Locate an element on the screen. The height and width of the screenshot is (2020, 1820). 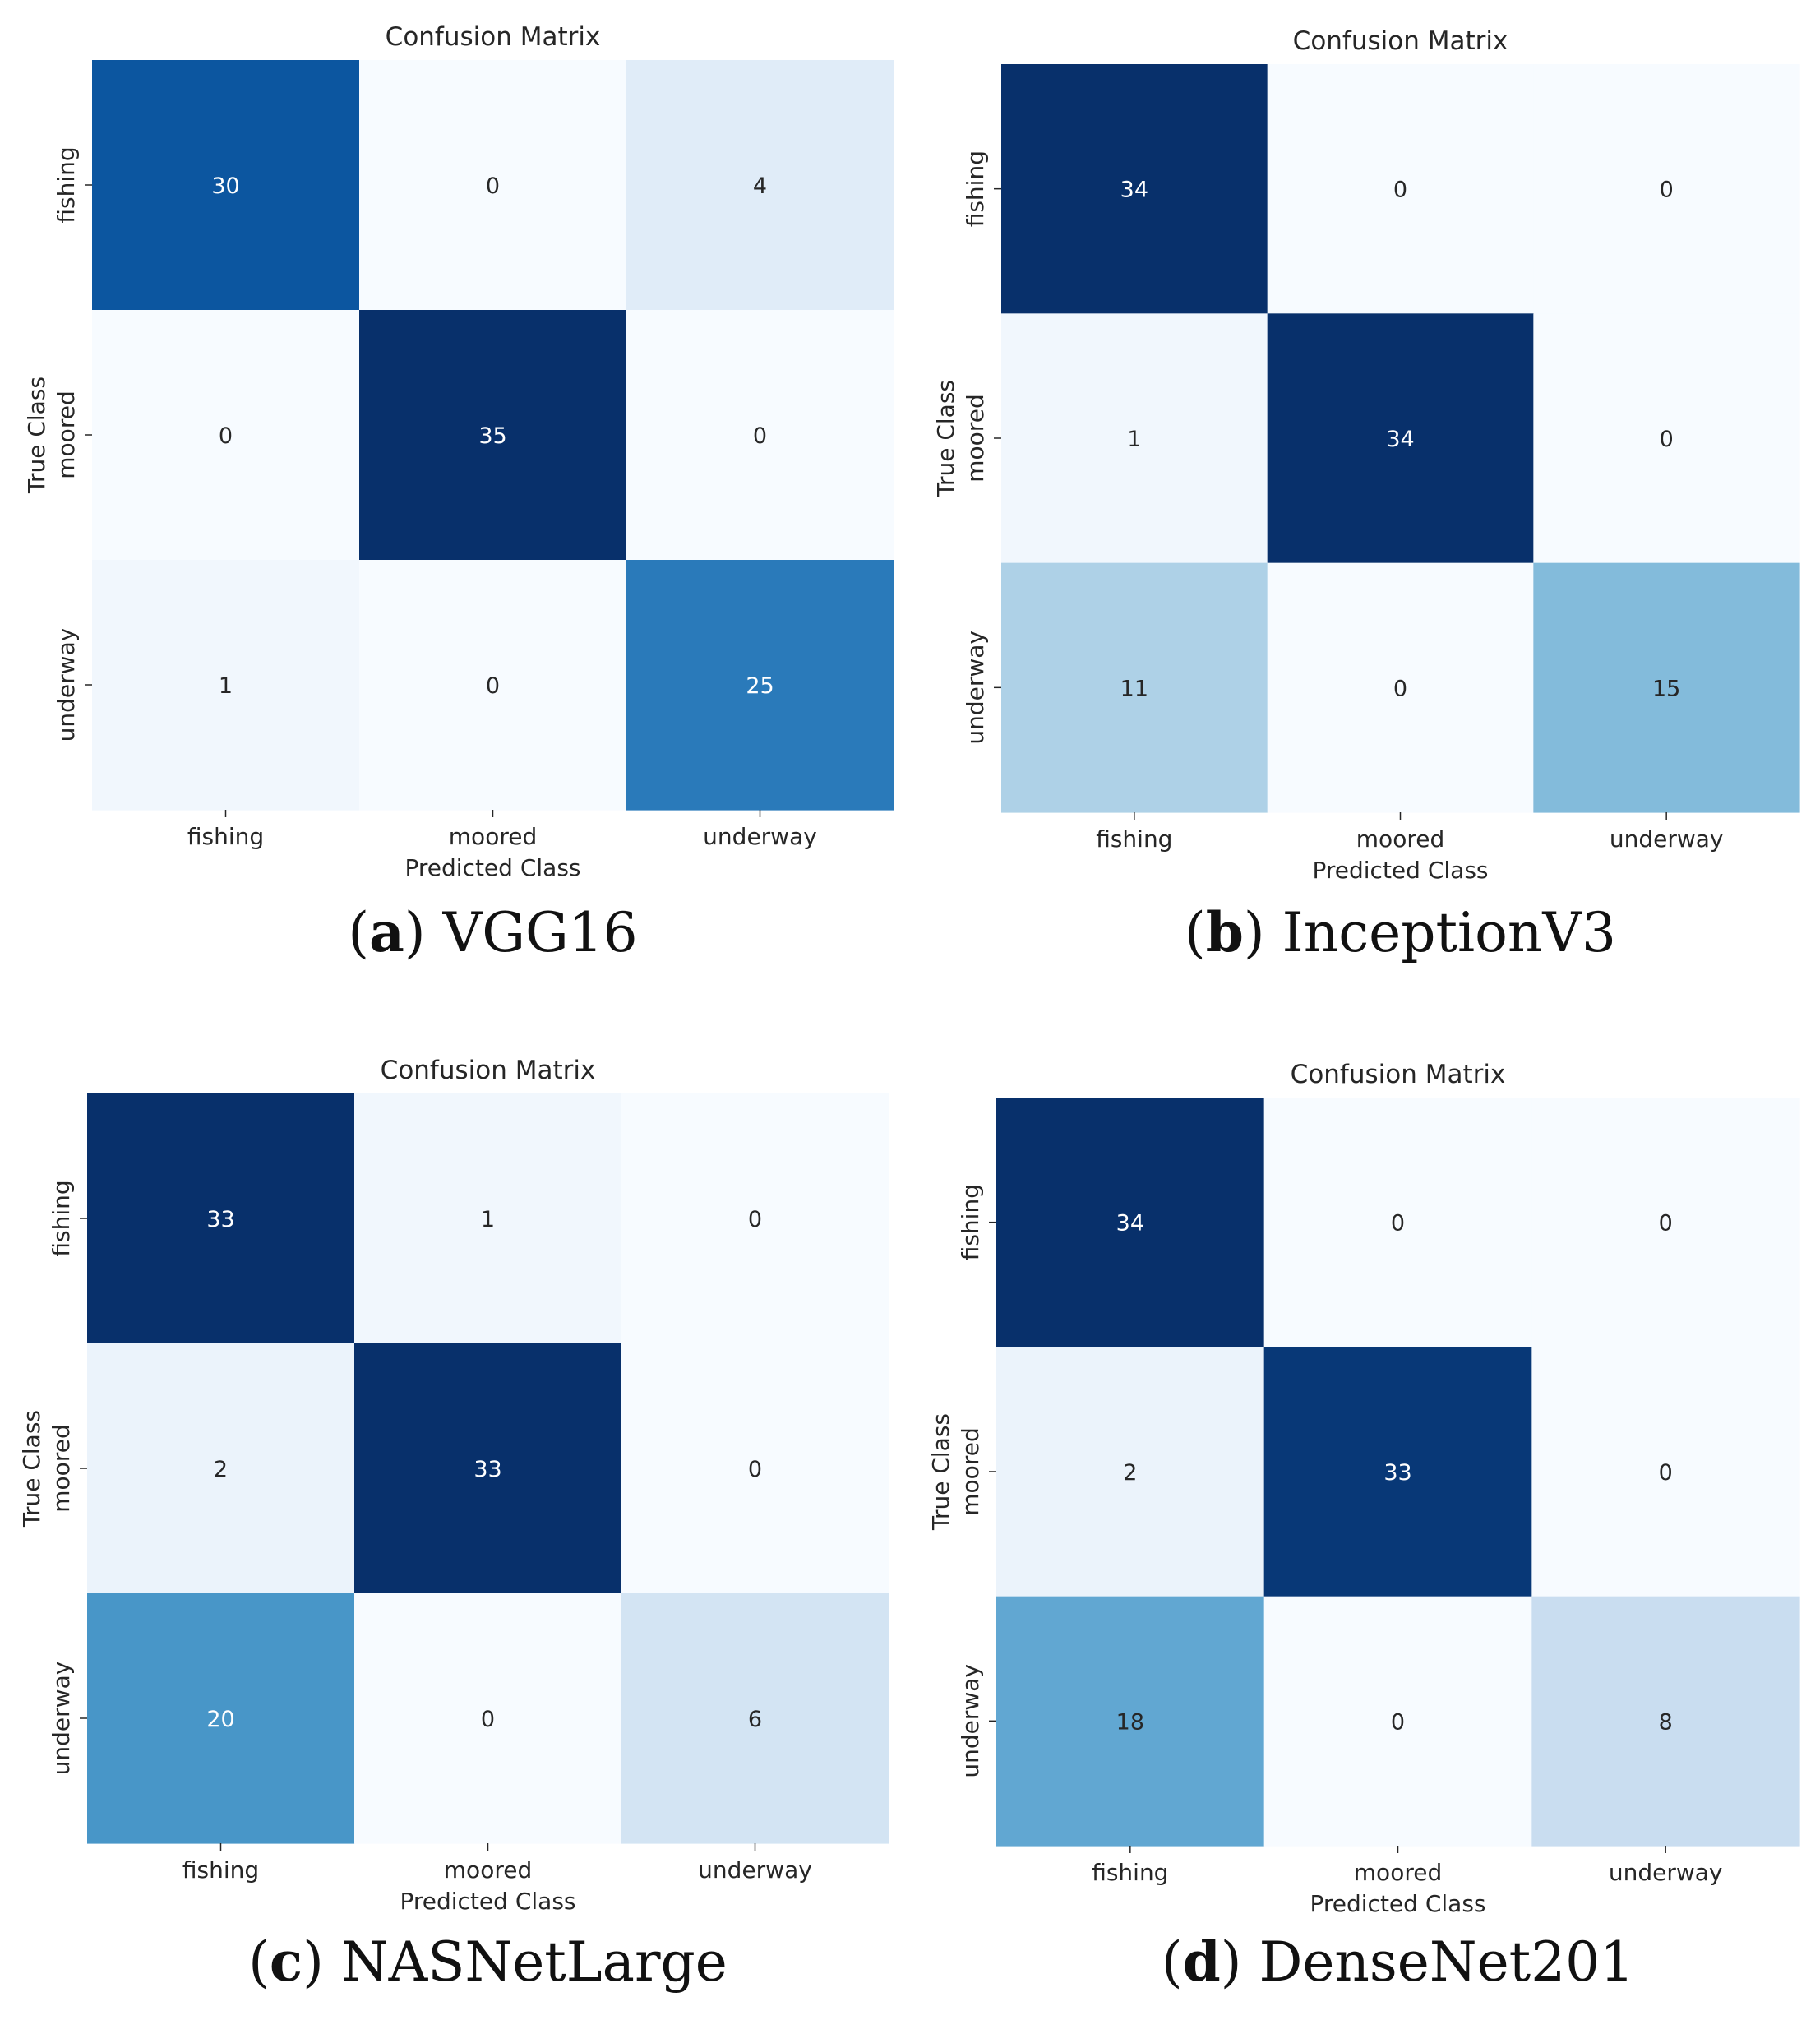
cell-value-label: 4 is located at coordinates (760, 186).